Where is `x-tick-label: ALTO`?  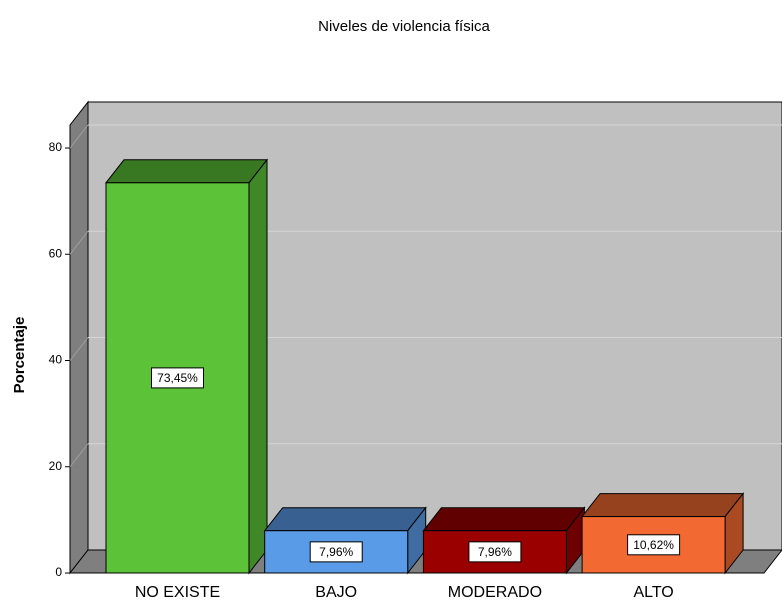 x-tick-label: ALTO is located at coordinates (653, 592).